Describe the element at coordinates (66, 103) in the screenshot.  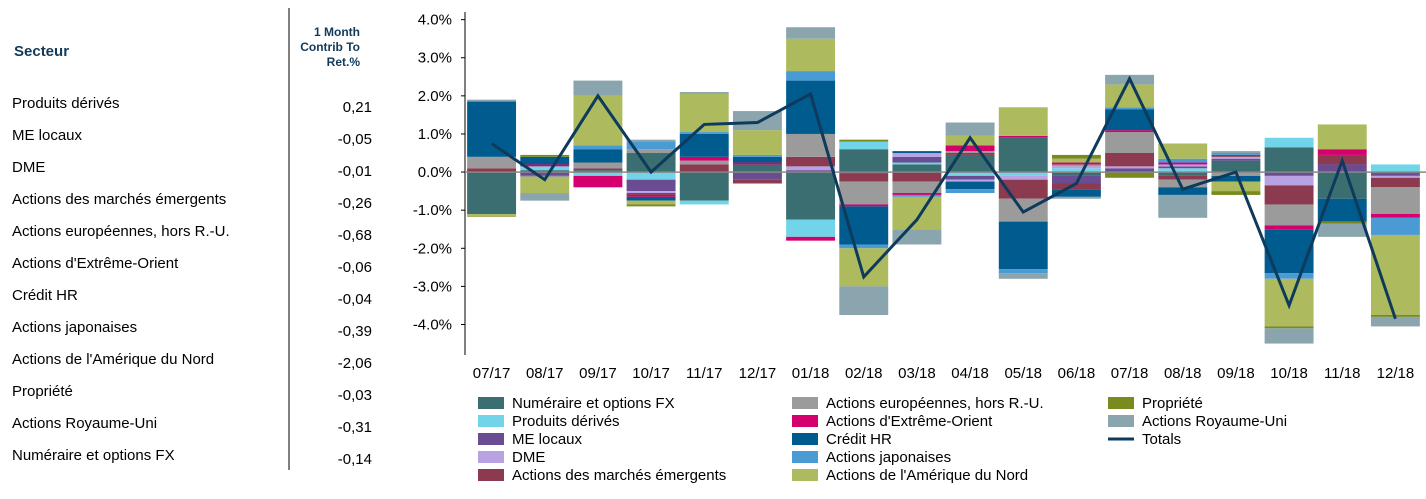
I see `row-label: Produits dérivés` at that location.